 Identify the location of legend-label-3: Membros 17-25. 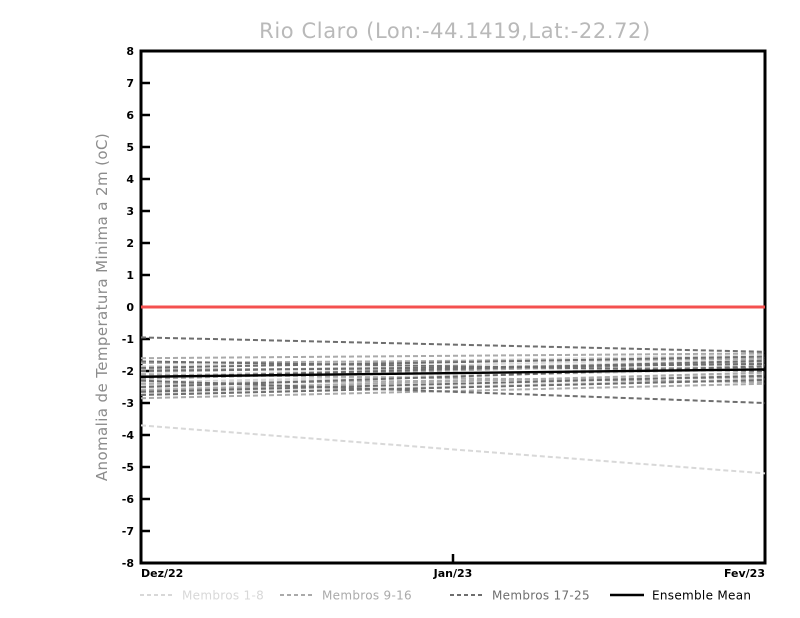
(541, 596).